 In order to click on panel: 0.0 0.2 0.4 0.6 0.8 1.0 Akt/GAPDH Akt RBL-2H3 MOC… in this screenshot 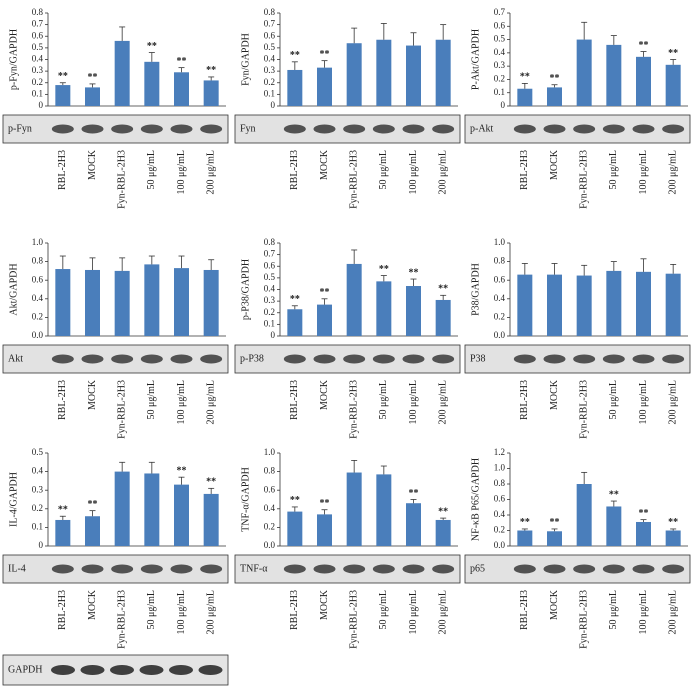, I will do `click(115, 338)`.